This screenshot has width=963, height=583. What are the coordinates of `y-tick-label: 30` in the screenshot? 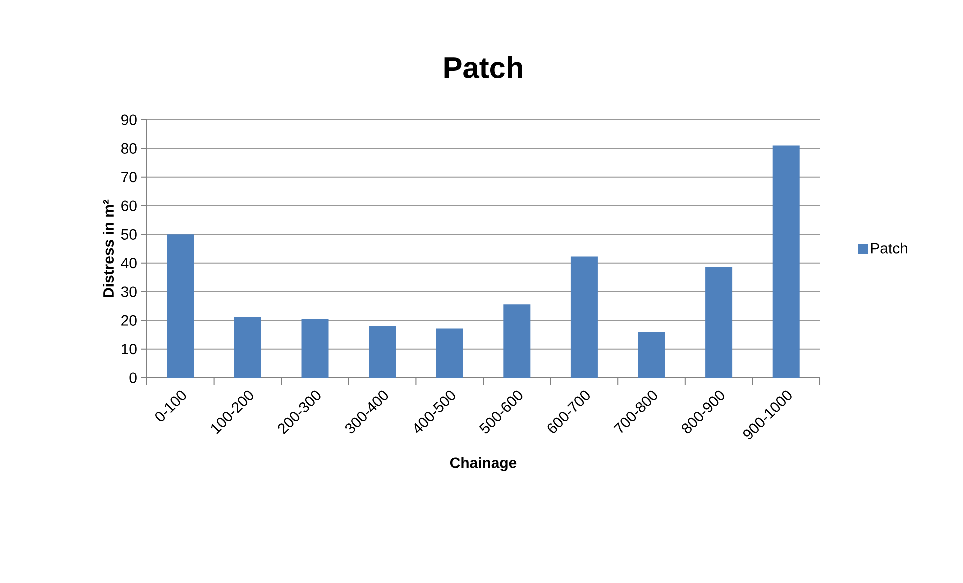 It's located at (129, 292).